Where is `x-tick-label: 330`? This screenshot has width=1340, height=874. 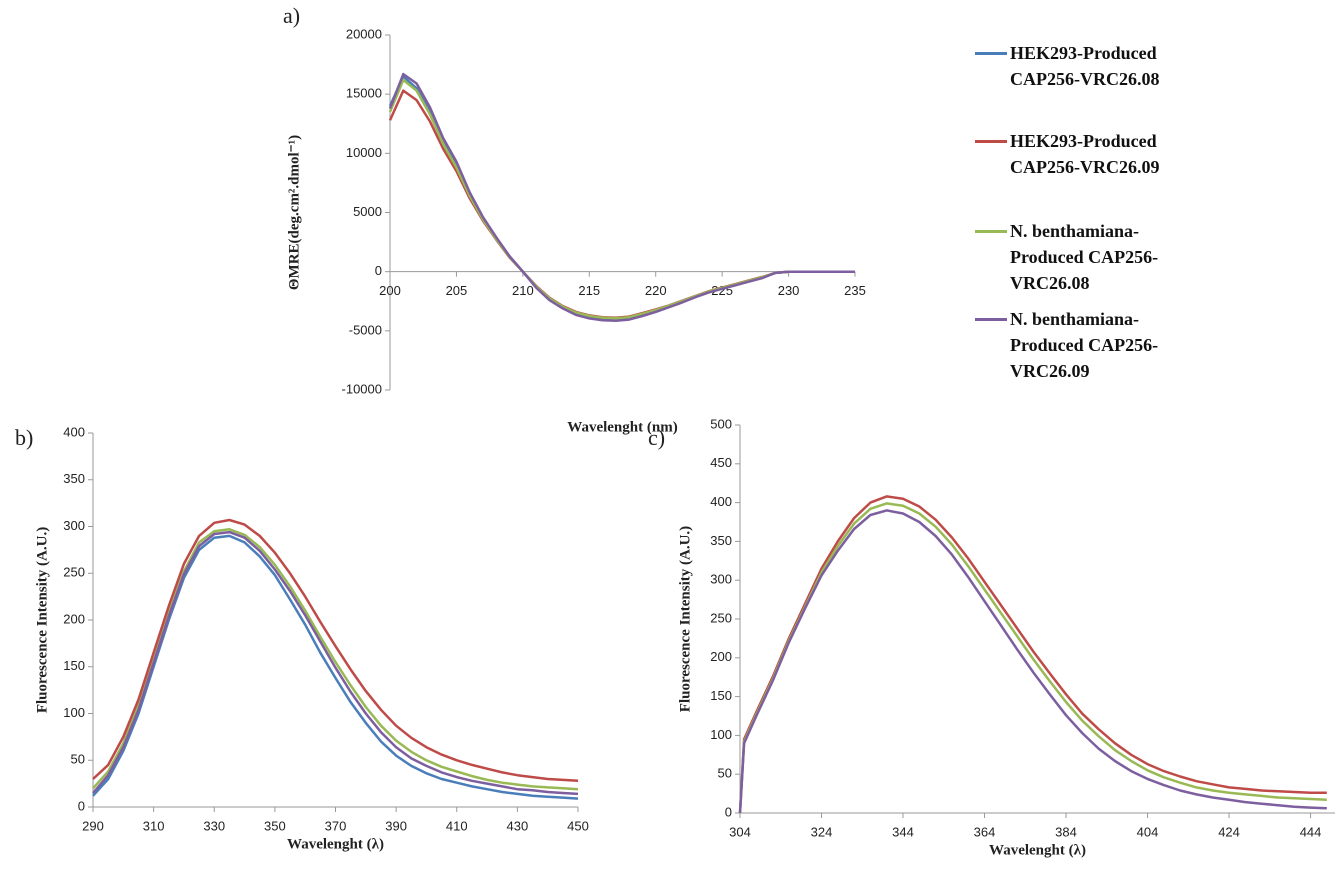
x-tick-label: 330 is located at coordinates (214, 825).